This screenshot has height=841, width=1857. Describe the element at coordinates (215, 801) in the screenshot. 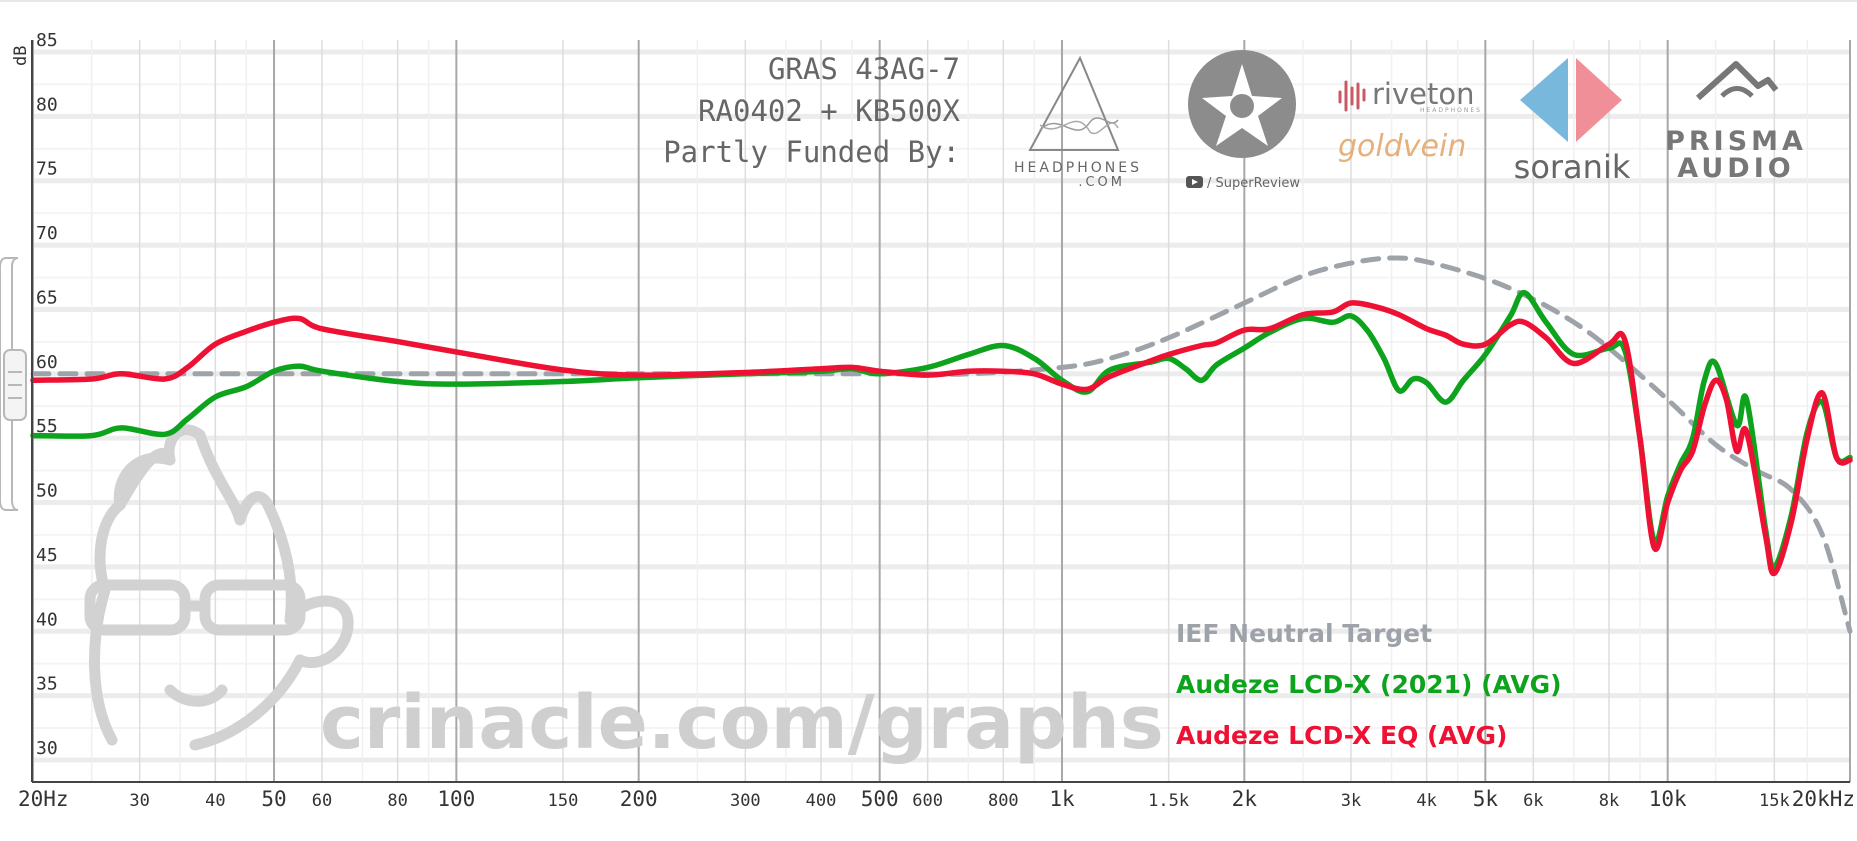

I see `x-tick-40: 40` at that location.